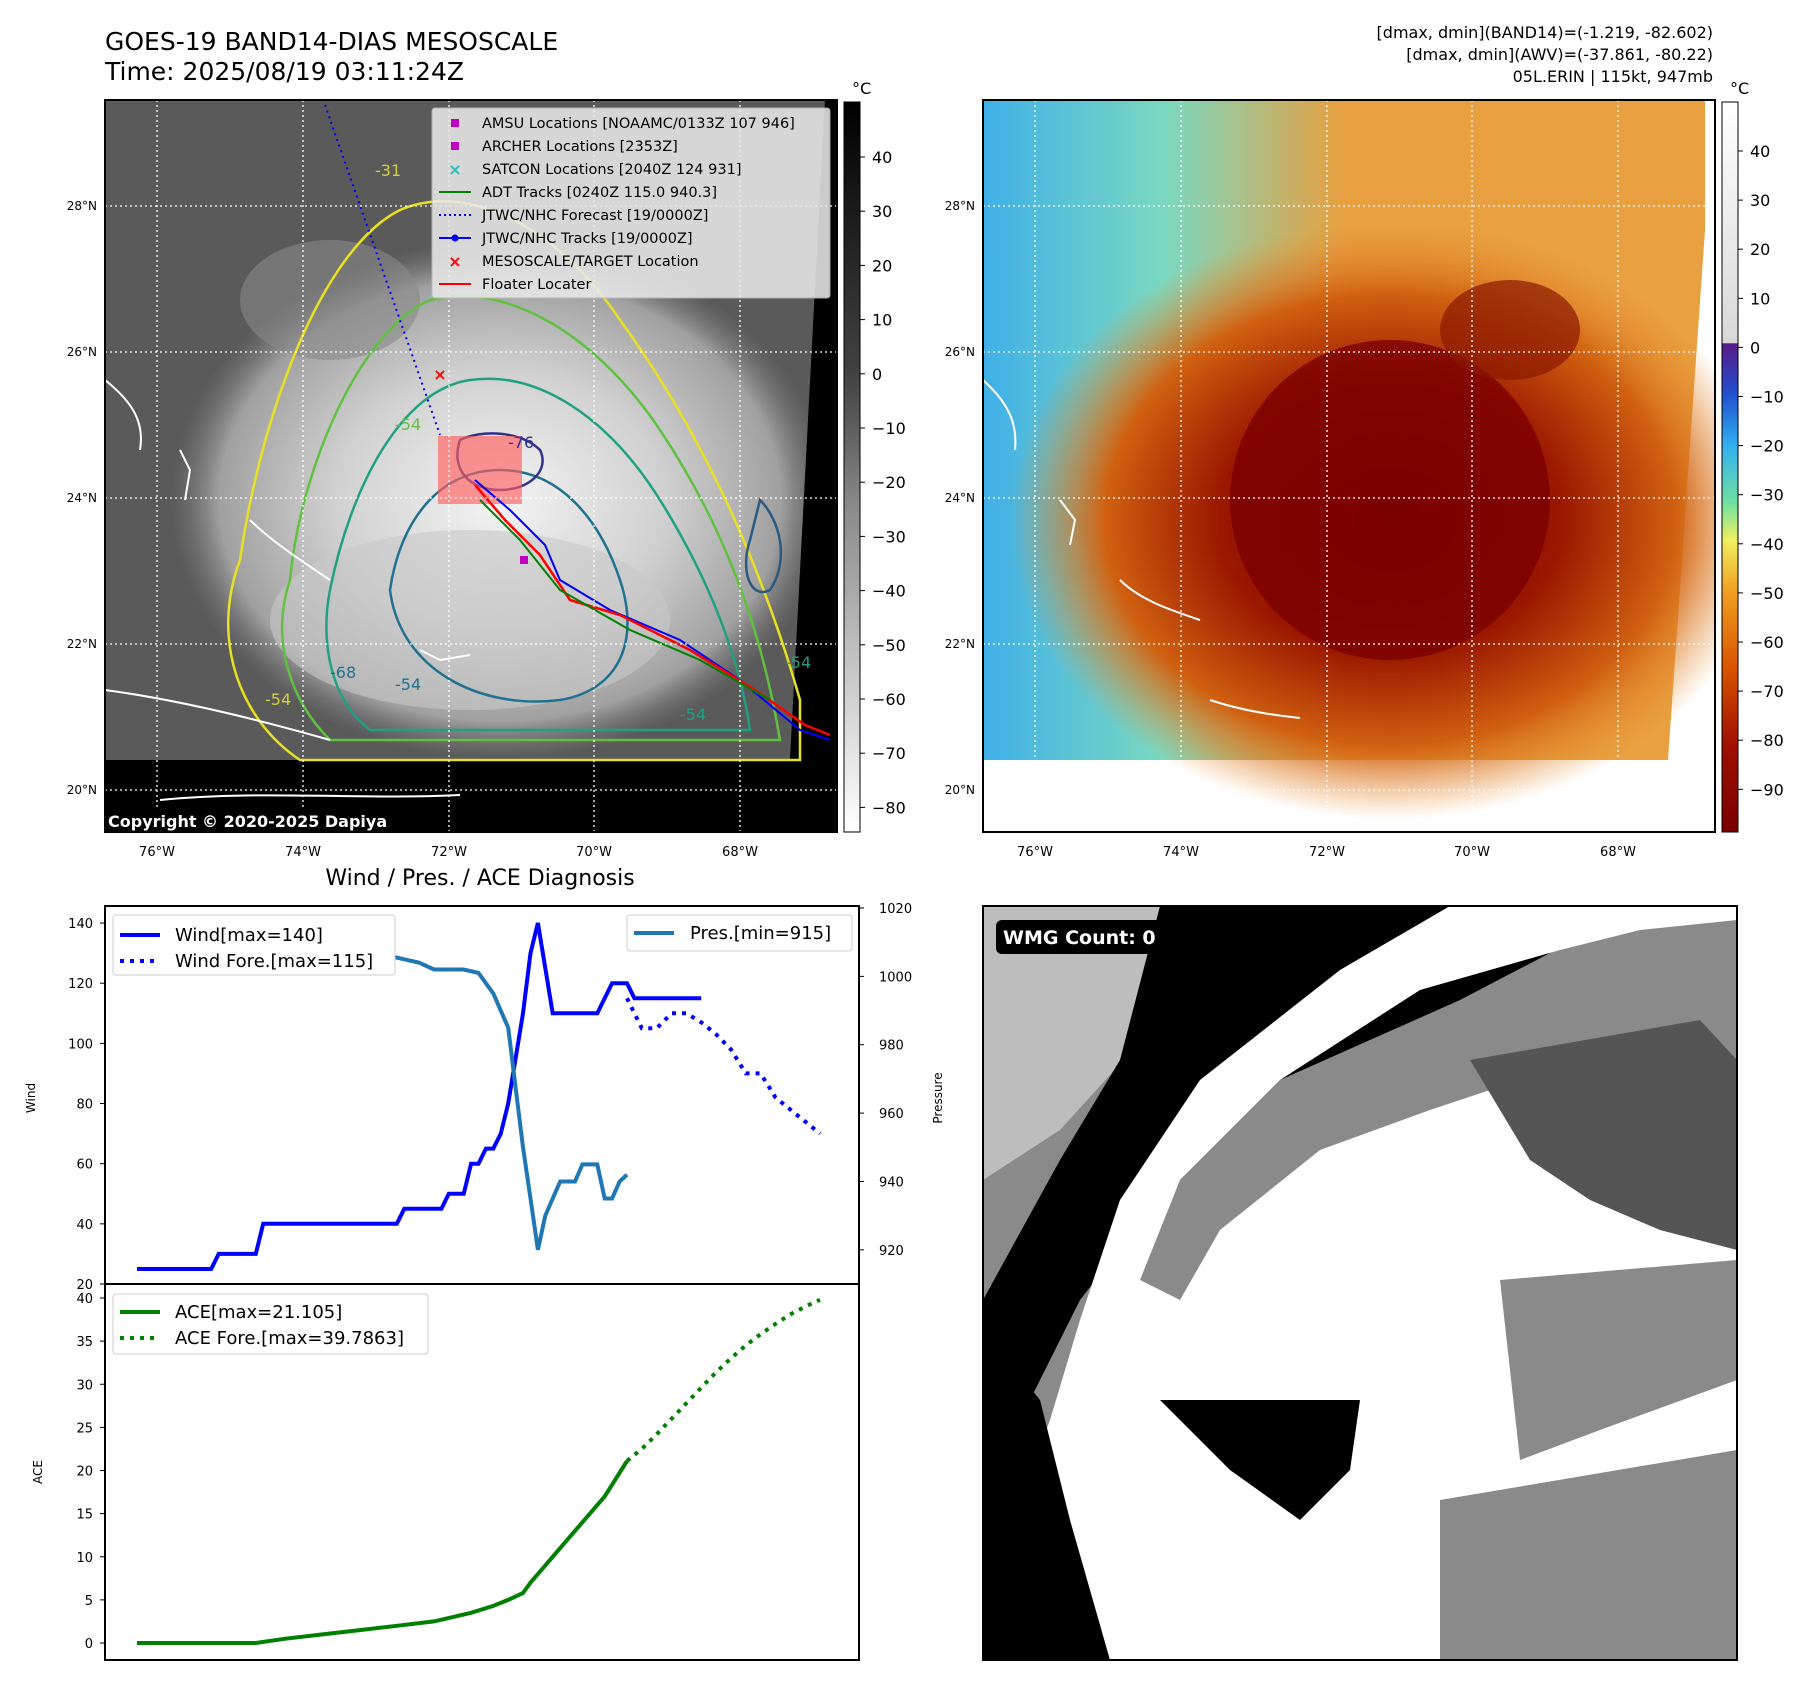 This screenshot has width=1797, height=1694. I want to click on wind-ylabel: Wind, so click(31, 1098).